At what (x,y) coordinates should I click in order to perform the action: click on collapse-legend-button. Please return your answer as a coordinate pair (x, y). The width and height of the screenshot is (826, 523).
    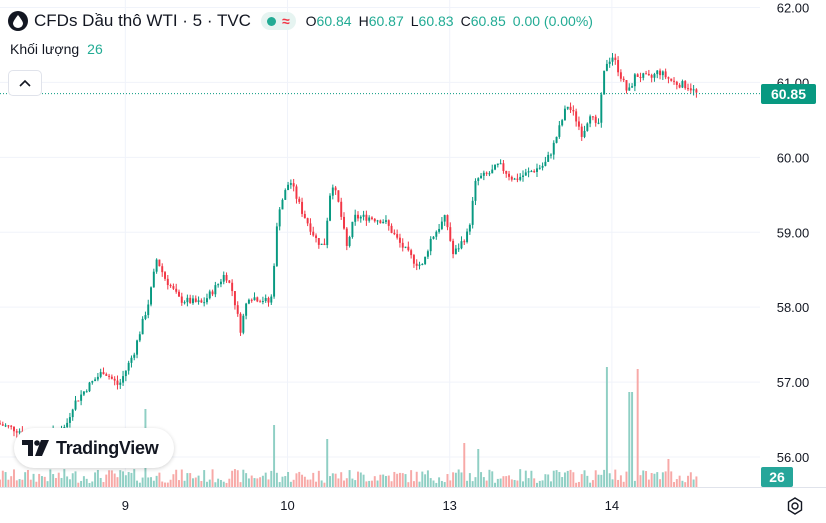
    Looking at the image, I should click on (25, 83).